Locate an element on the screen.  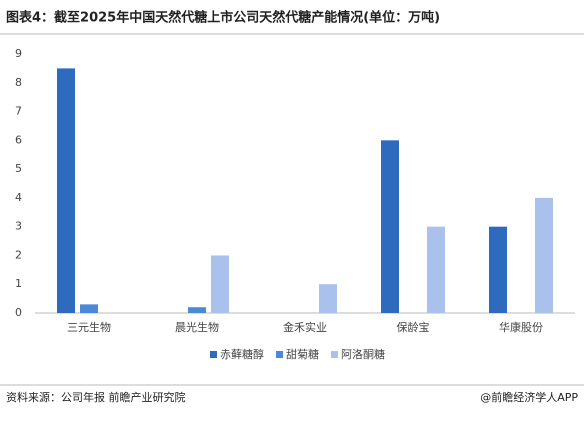
credit: @前瞻经济学人APP is located at coordinates (529, 397).